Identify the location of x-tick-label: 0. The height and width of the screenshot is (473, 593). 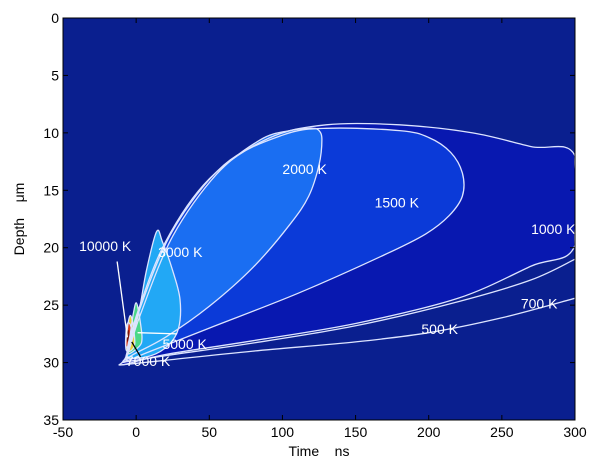
(136, 432).